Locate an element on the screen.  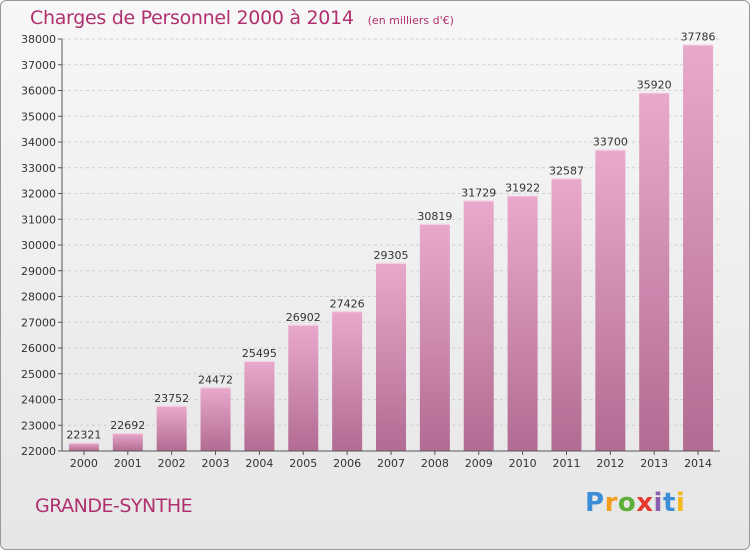
y-tick-label: 25000 is located at coordinates (38, 374).